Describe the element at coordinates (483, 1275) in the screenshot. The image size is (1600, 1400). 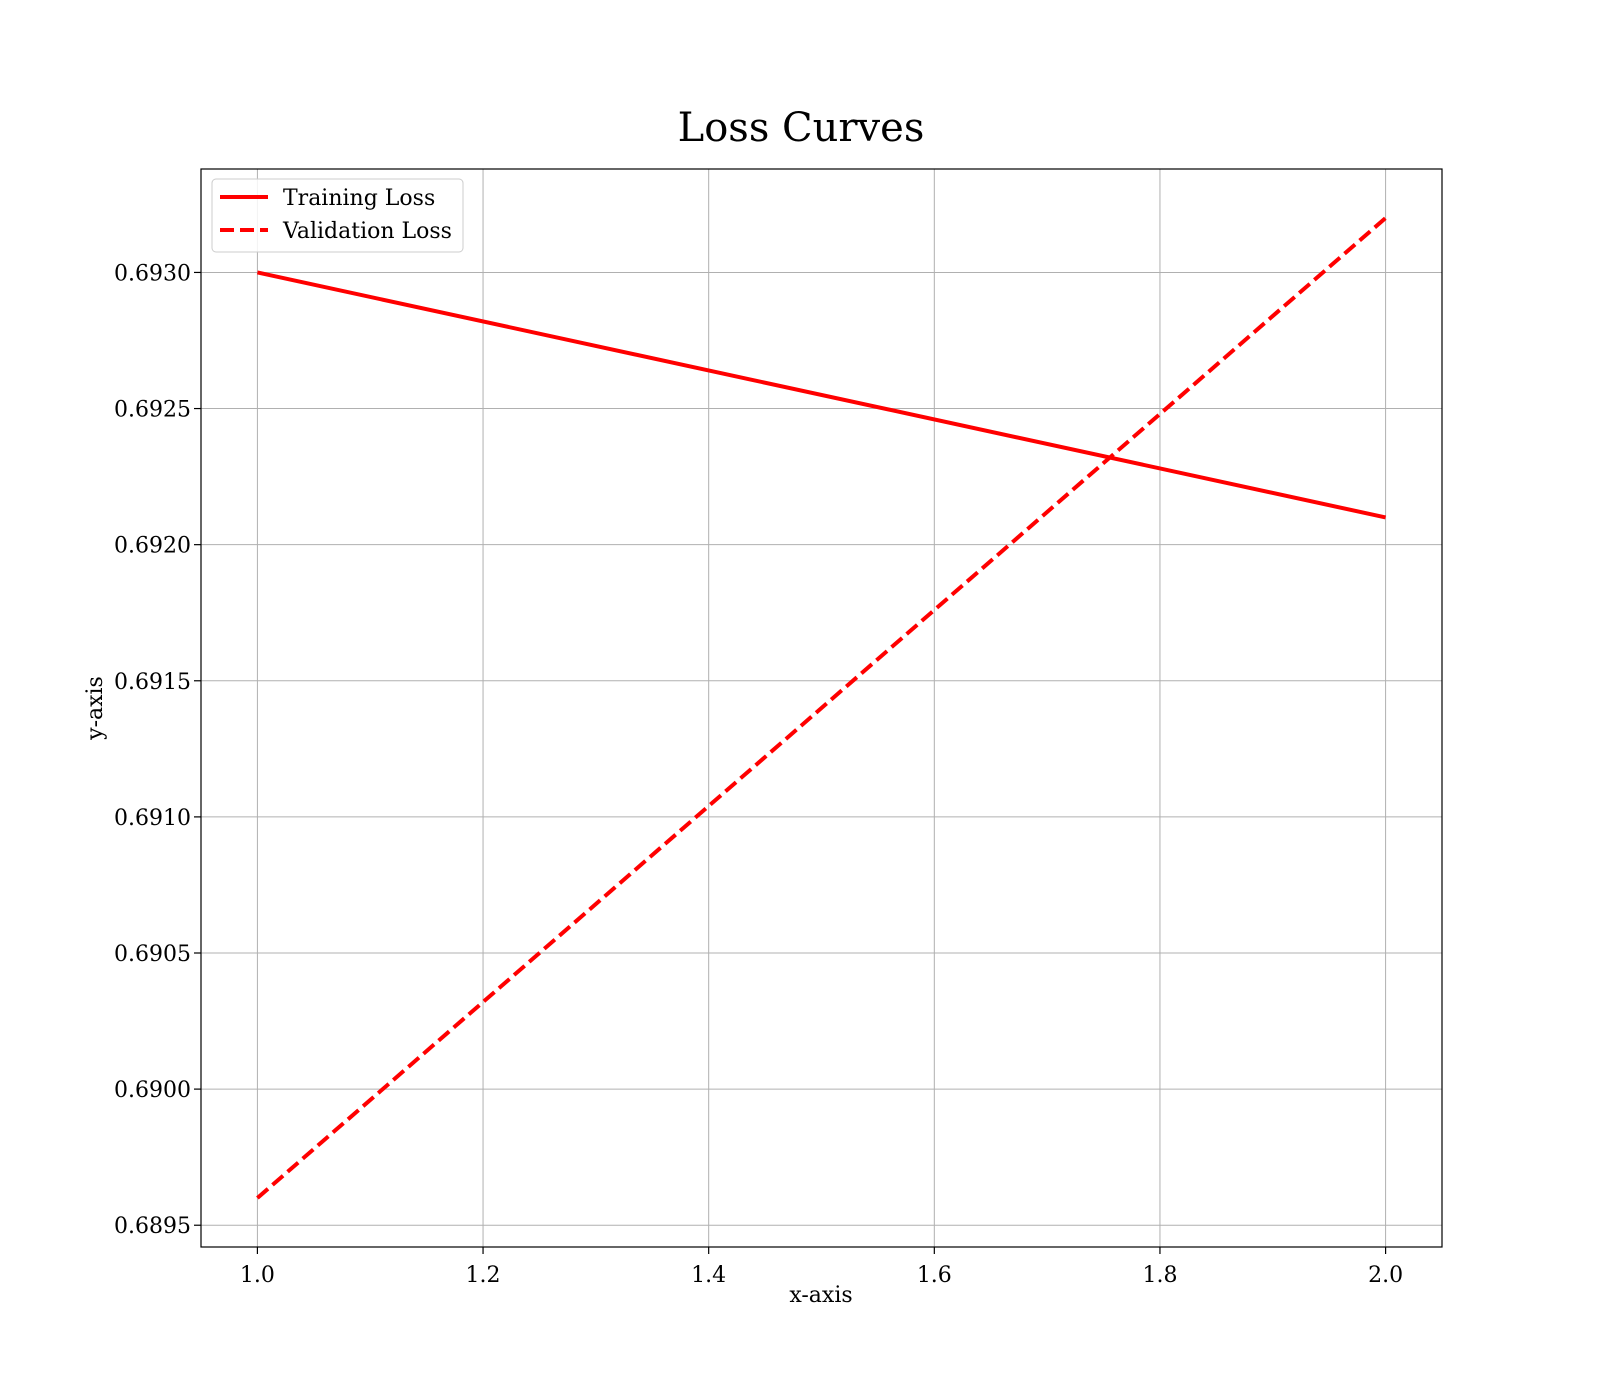
I see `x-tick-label: 1.2` at that location.